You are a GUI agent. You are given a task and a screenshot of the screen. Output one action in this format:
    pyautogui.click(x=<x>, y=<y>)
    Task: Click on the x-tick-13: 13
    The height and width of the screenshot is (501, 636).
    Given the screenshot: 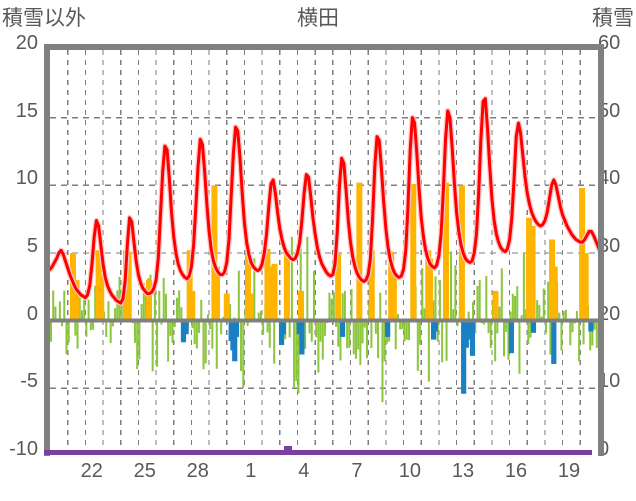 What is the action you would take?
    pyautogui.click(x=463, y=471)
    